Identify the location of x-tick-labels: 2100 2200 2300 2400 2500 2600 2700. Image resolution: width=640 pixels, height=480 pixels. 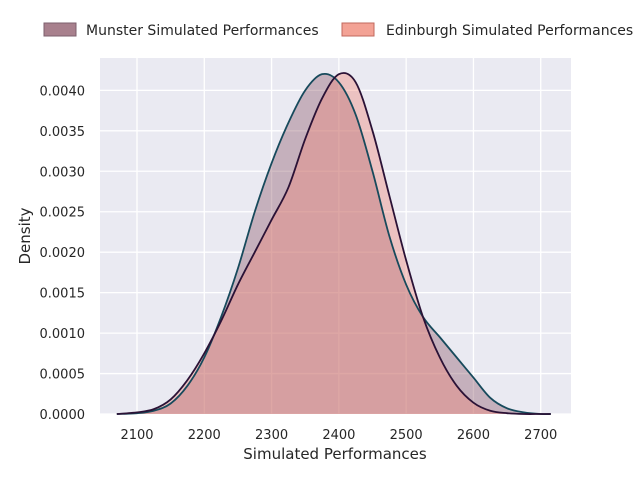
(338, 435).